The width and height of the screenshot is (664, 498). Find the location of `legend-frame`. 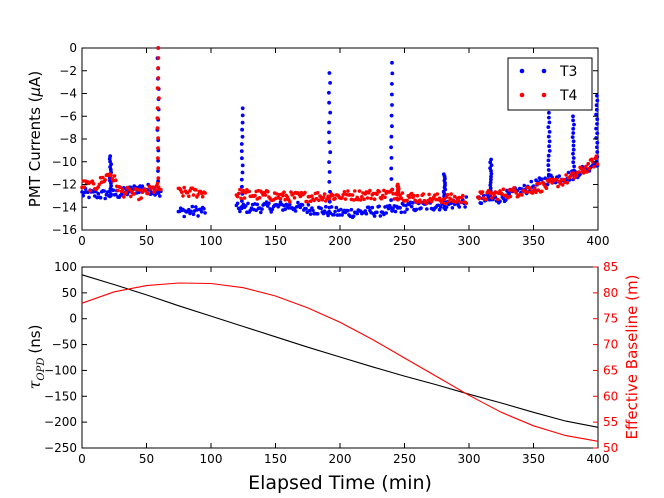

legend-frame is located at coordinates (550, 84).